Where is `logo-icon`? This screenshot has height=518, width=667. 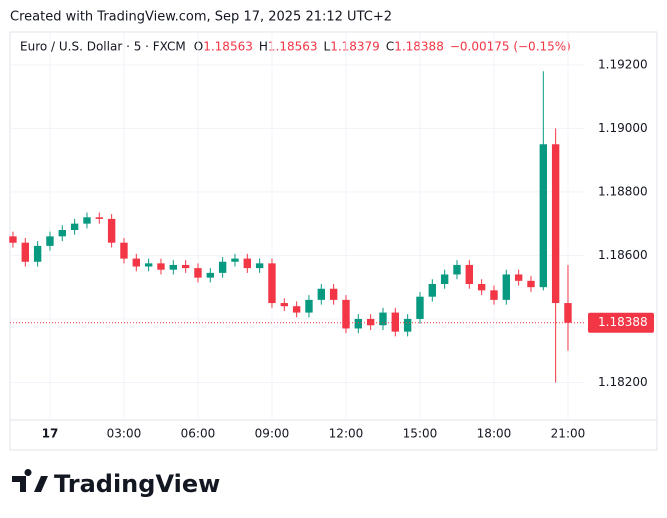
logo-icon is located at coordinates (30, 480).